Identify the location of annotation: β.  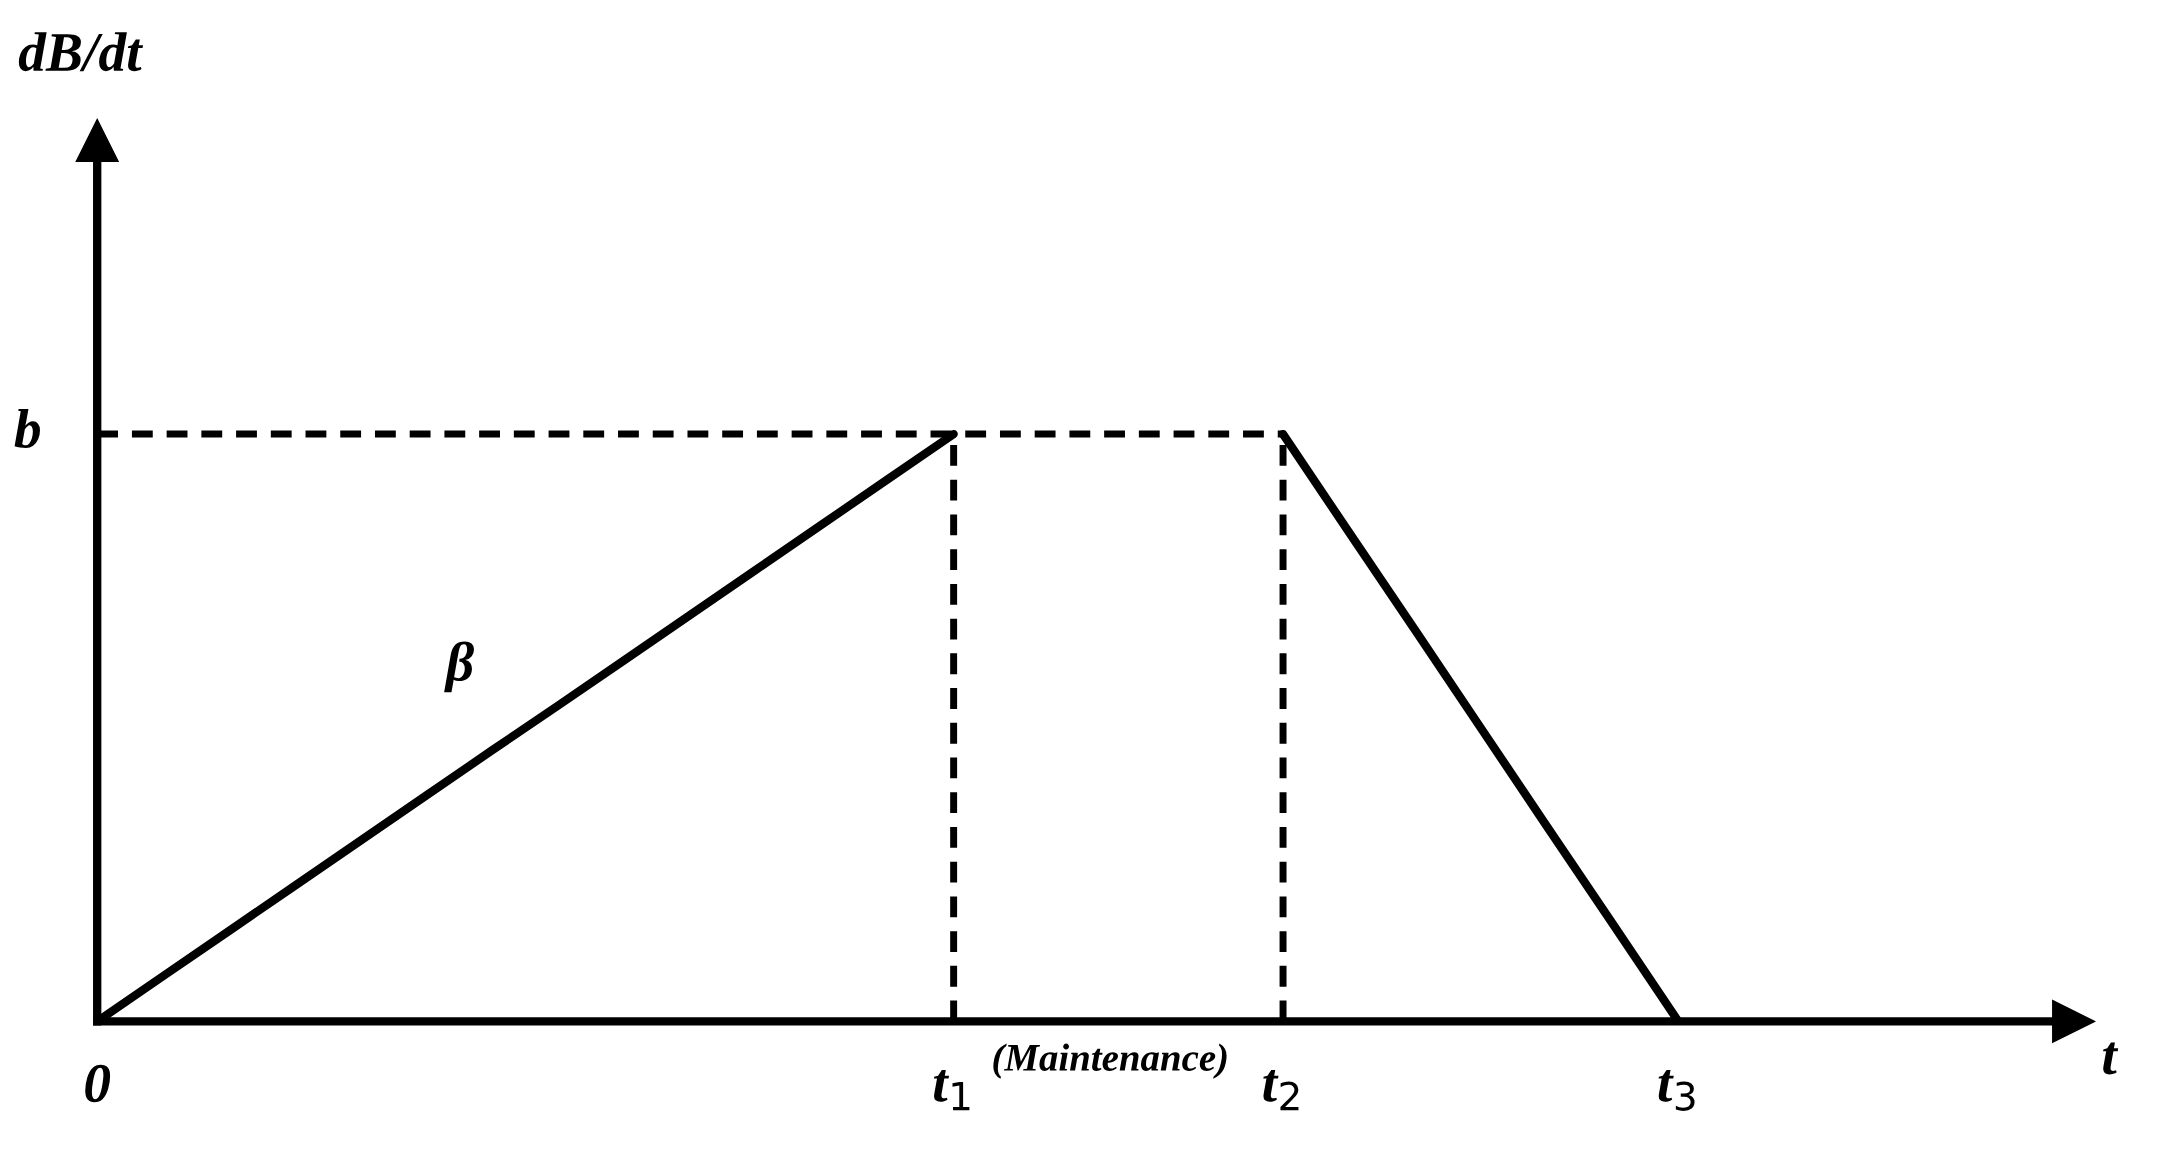
(459, 667).